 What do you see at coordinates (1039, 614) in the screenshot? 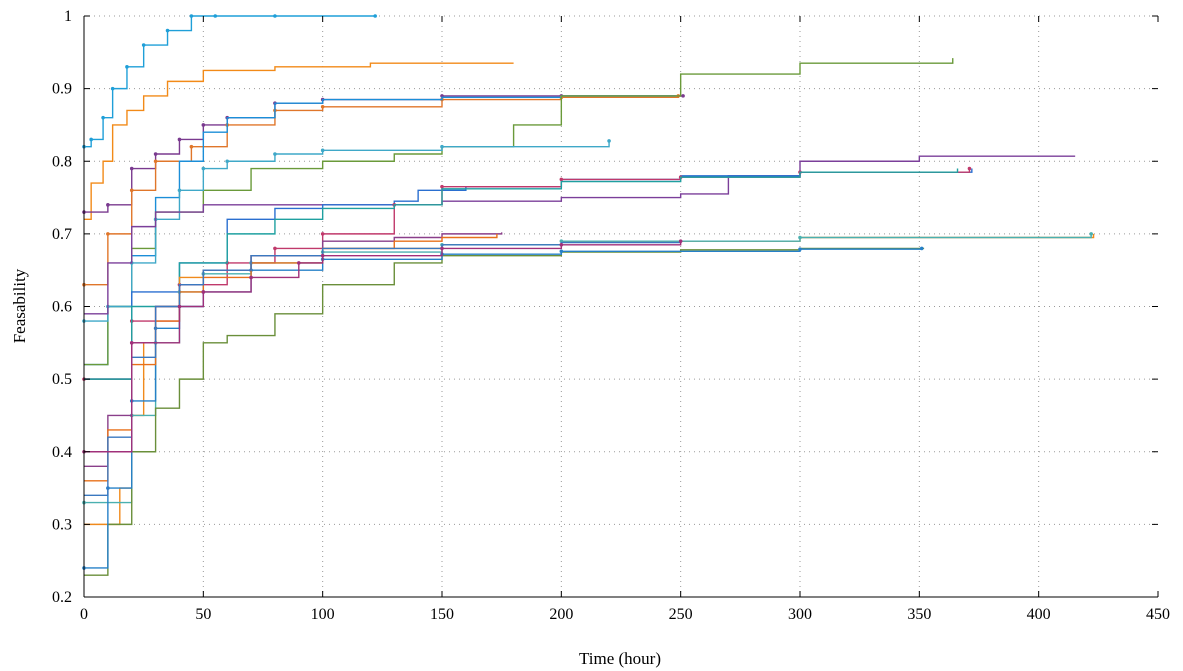
I see `x-tick-label: 400` at bounding box center [1039, 614].